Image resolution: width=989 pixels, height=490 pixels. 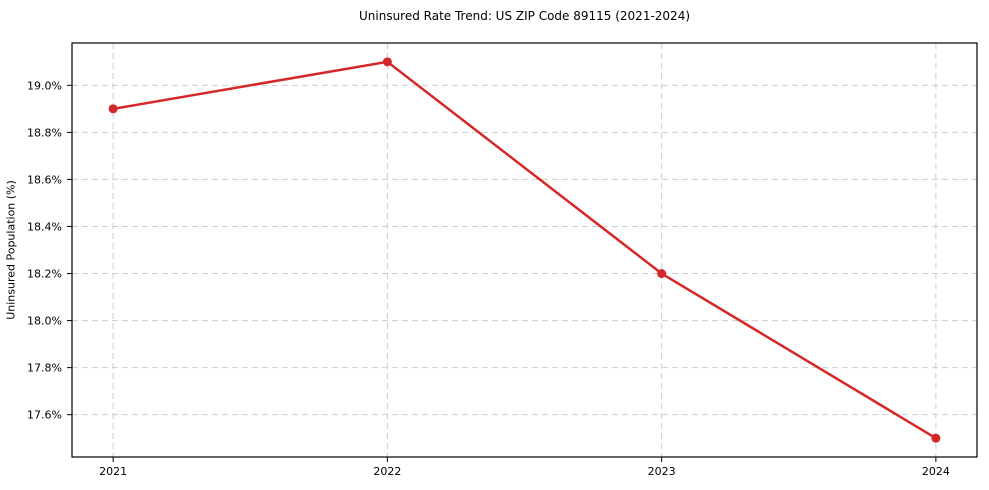 What do you see at coordinates (387, 471) in the screenshot?
I see `x-tick-label: 2022` at bounding box center [387, 471].